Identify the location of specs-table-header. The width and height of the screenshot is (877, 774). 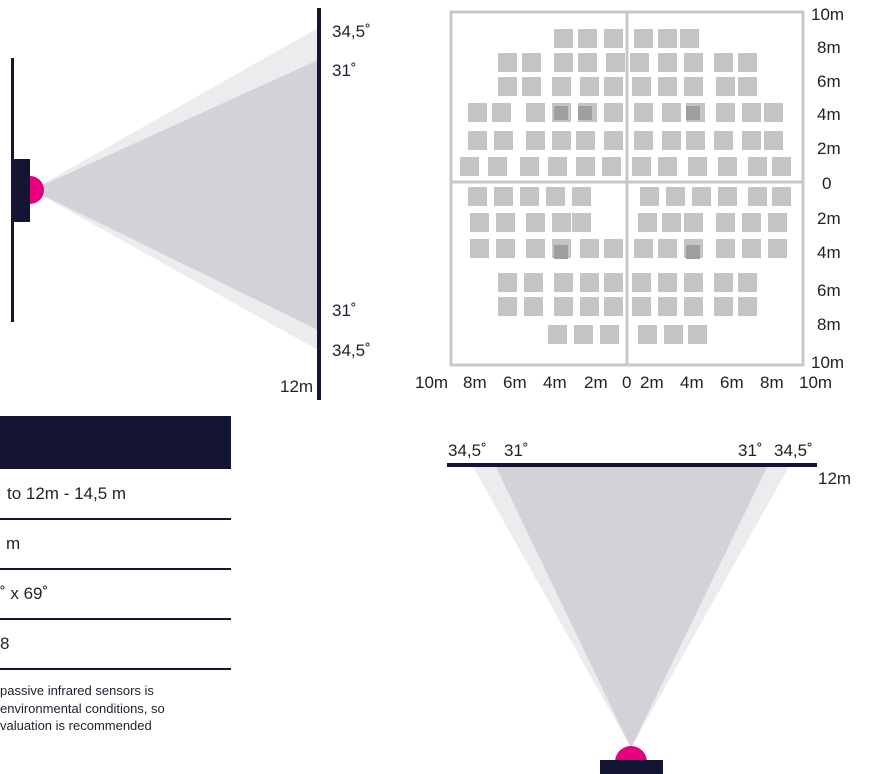
(115, 442).